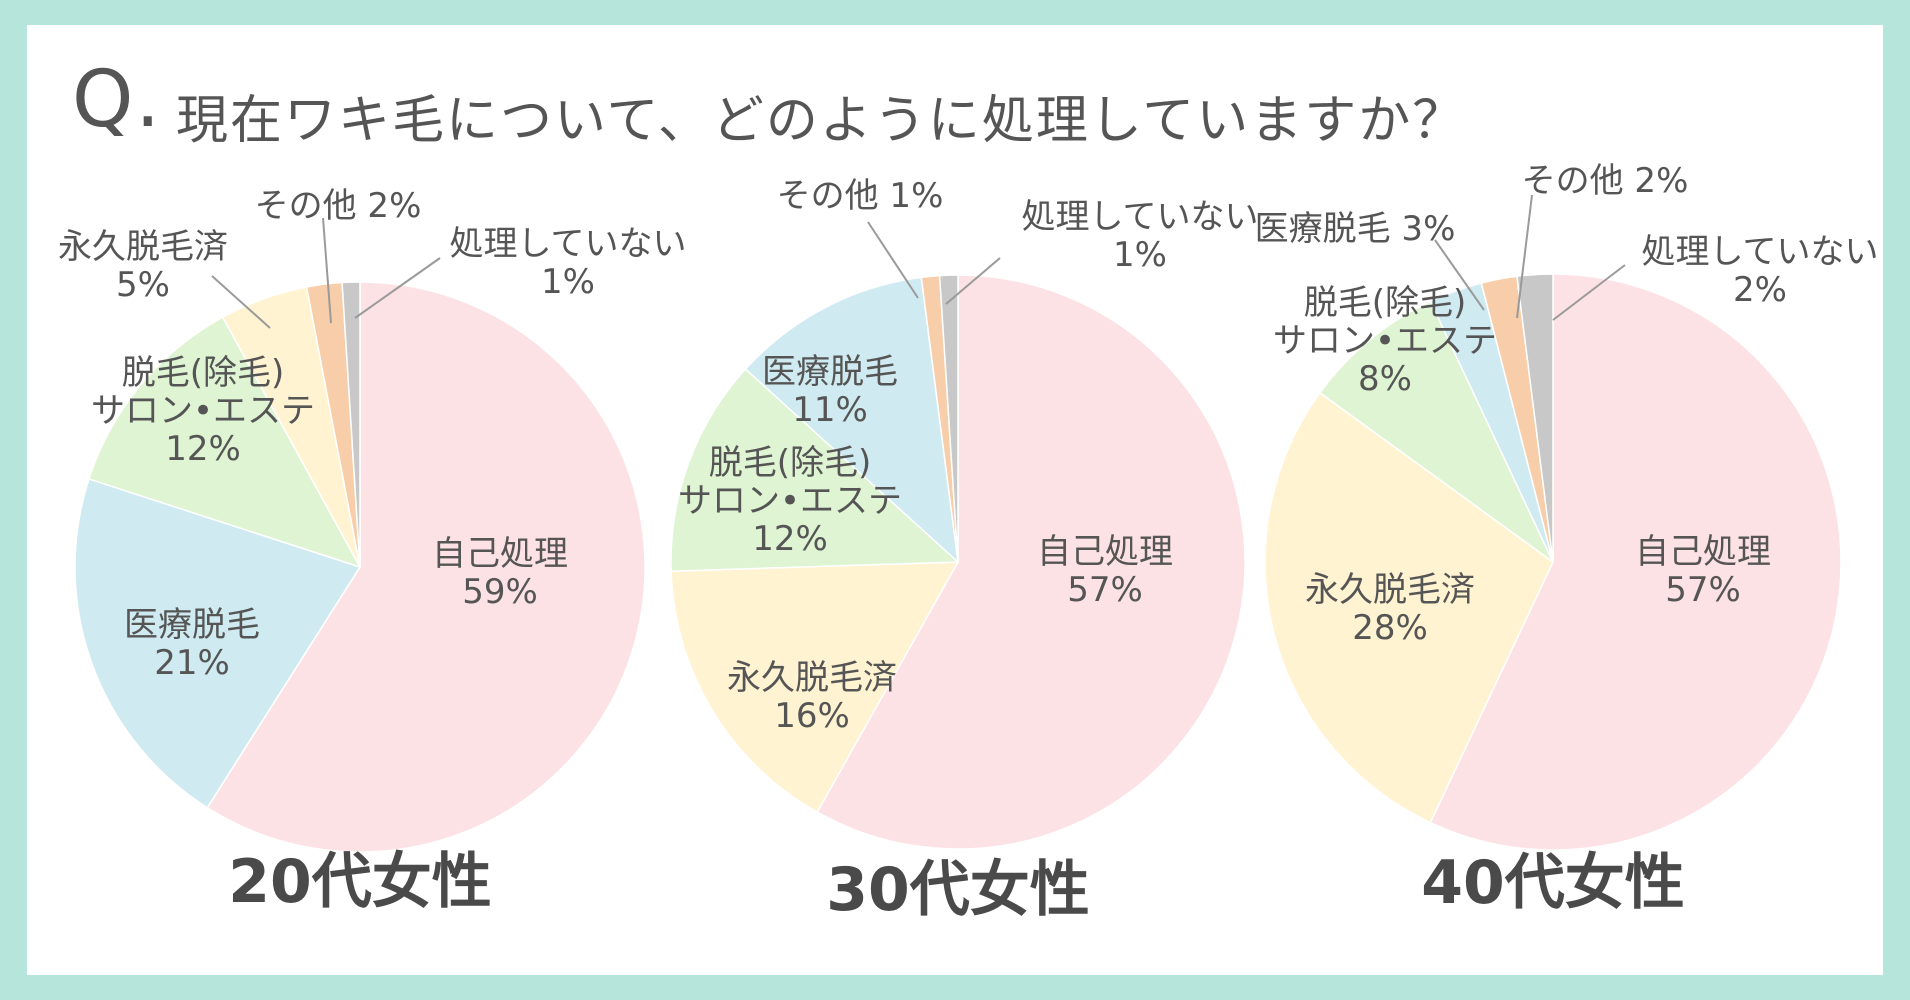  What do you see at coordinates (860, 196) in the screenshot?
I see `slice-label: その他 1%` at bounding box center [860, 196].